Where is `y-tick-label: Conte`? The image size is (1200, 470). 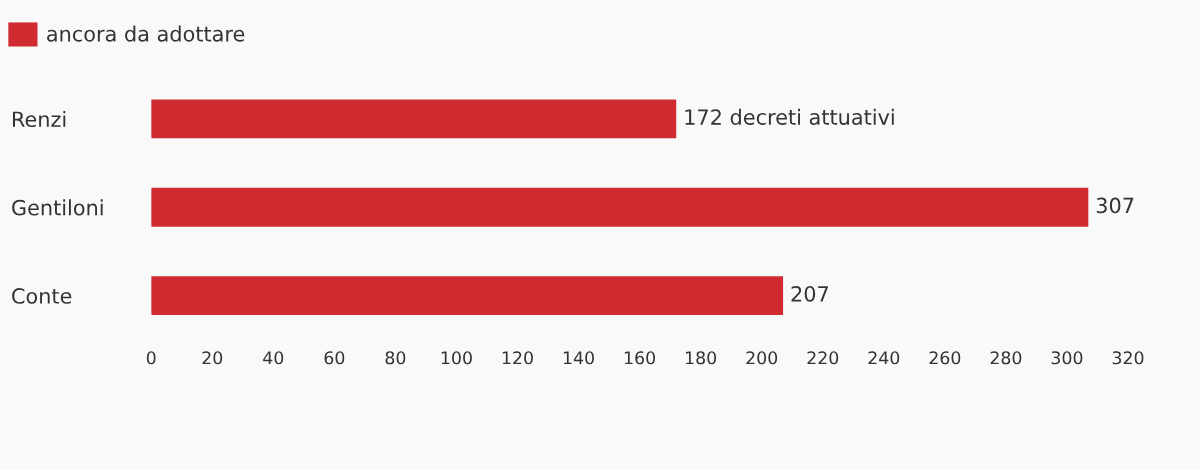 y-tick-label: Conte is located at coordinates (42, 296).